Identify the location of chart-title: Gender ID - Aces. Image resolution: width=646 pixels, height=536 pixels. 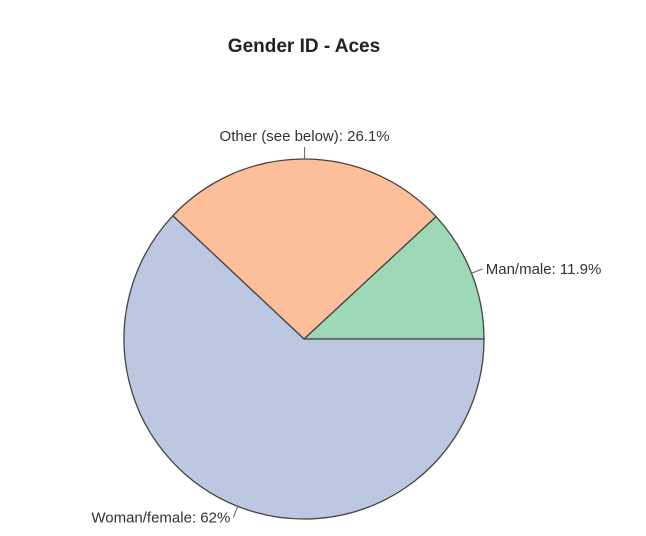
(304, 46).